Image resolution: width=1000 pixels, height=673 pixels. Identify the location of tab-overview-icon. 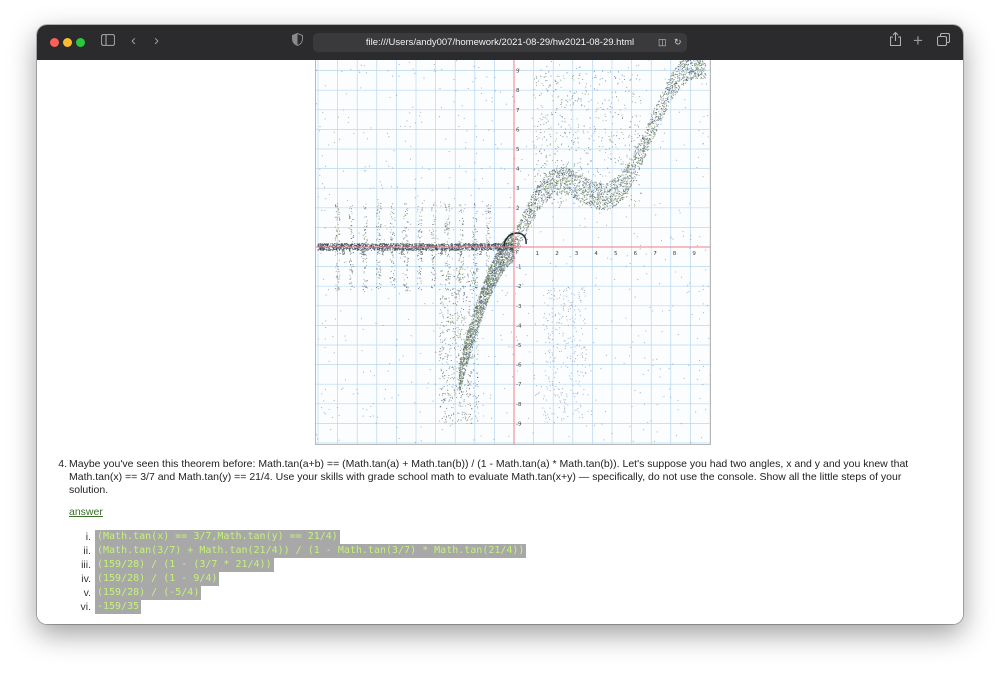
(943, 42).